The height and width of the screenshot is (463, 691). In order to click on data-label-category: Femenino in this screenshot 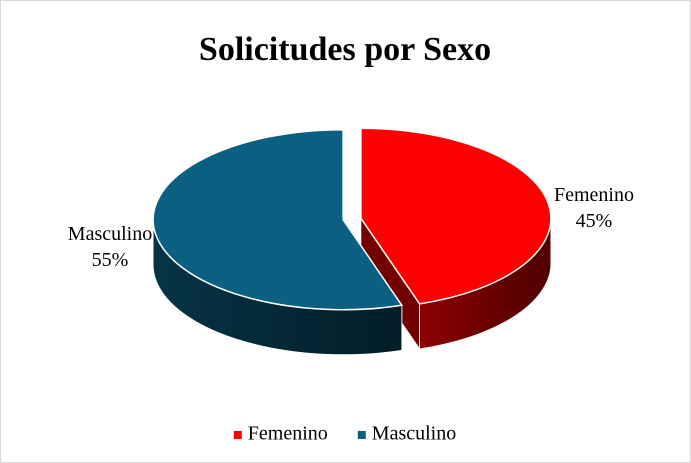, I will do `click(594, 195)`.